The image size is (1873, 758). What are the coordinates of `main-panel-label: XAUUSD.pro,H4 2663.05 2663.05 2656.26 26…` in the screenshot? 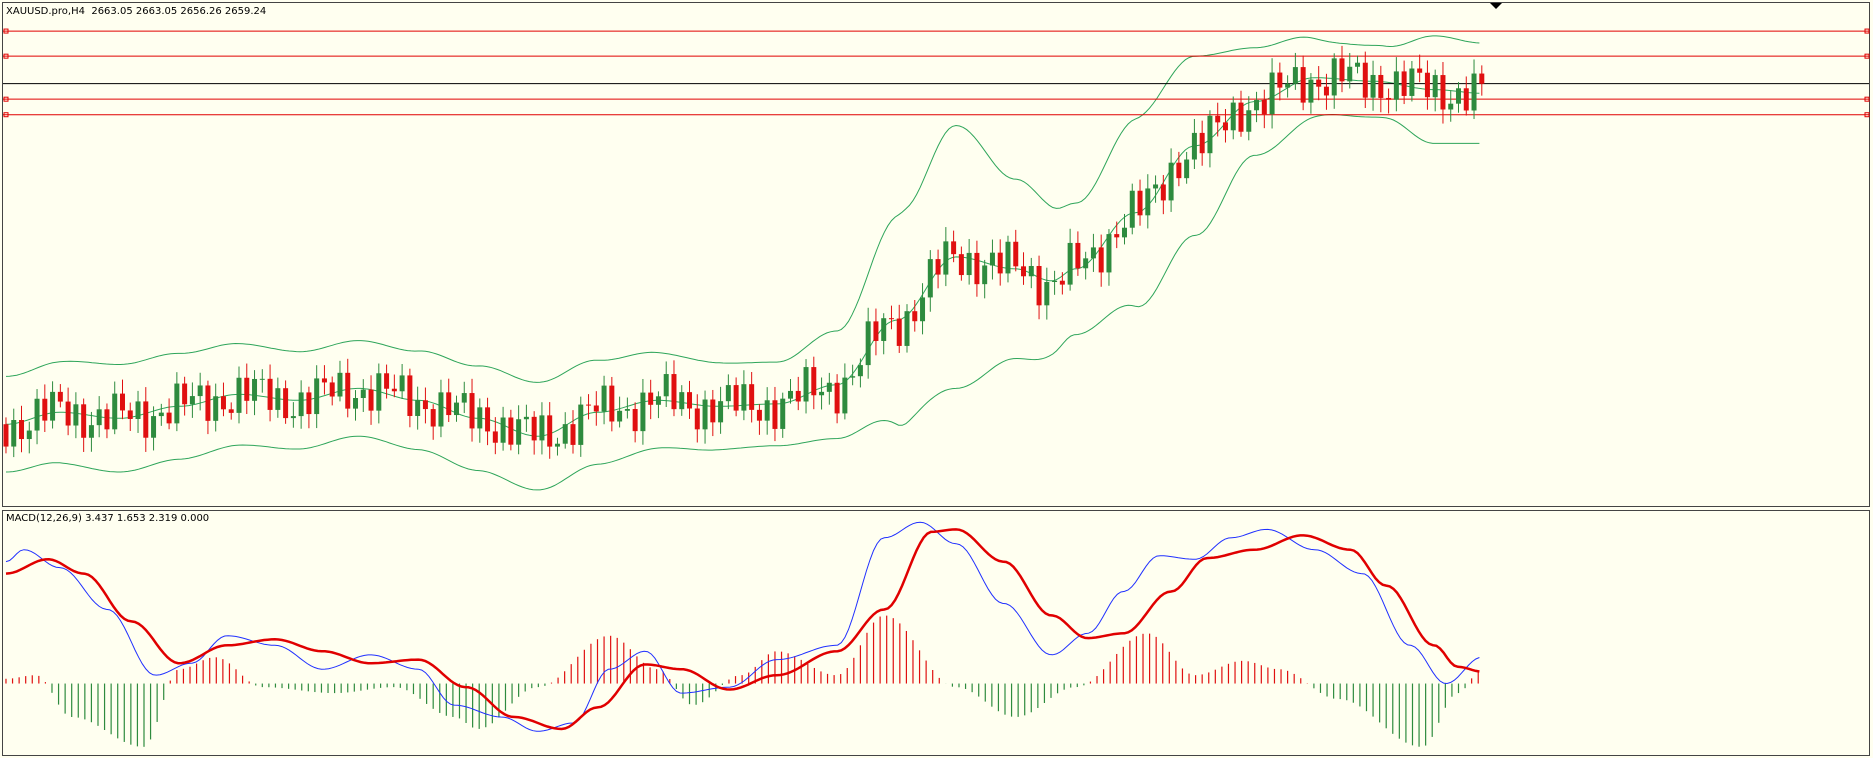 It's located at (136, 11).